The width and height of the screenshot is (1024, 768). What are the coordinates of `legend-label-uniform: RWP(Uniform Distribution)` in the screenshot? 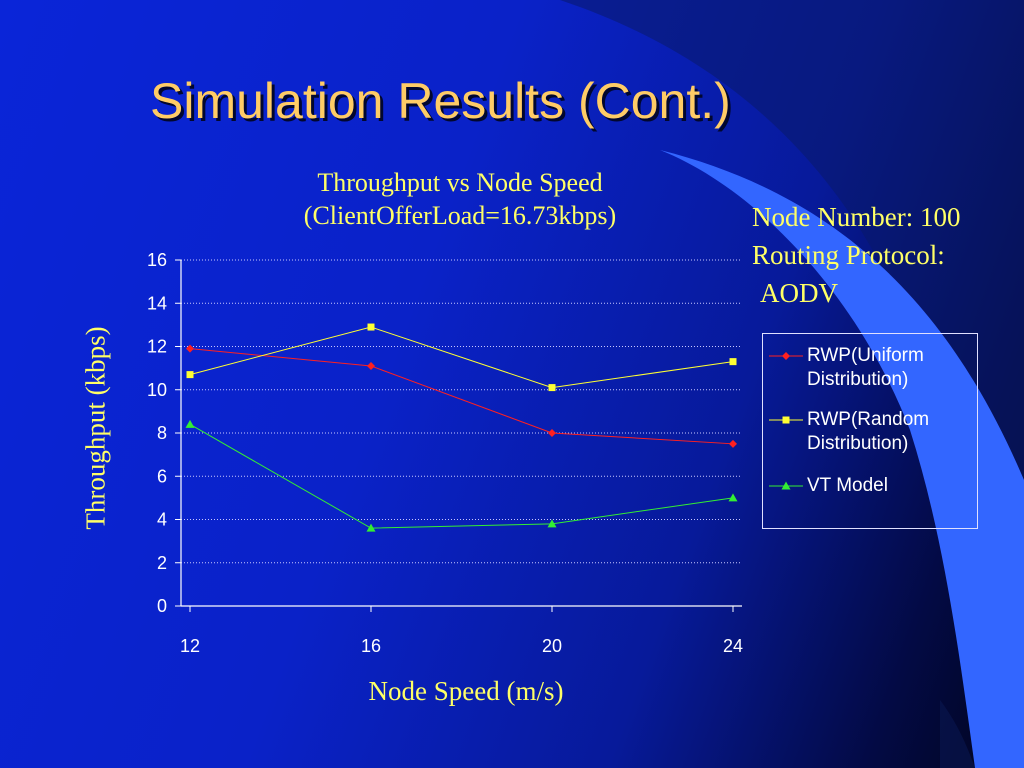 It's located at (865, 367).